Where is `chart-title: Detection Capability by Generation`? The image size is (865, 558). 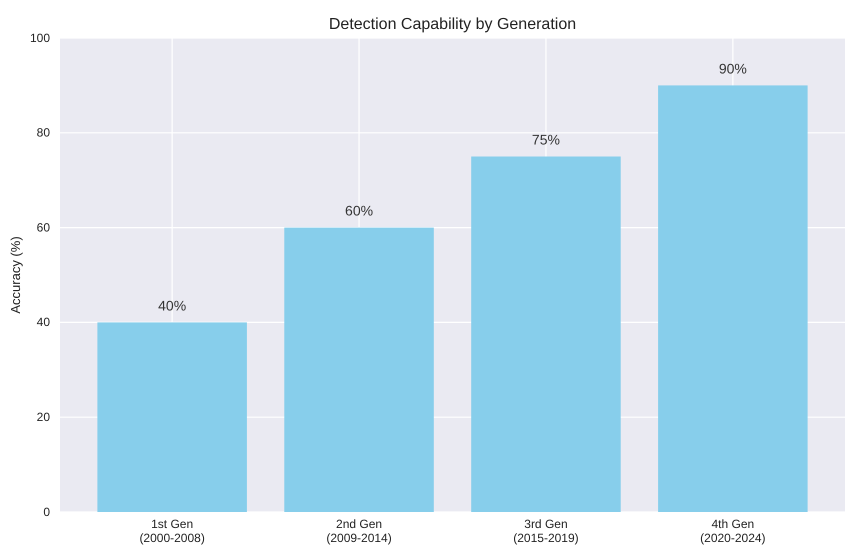 chart-title: Detection Capability by Generation is located at coordinates (452, 24).